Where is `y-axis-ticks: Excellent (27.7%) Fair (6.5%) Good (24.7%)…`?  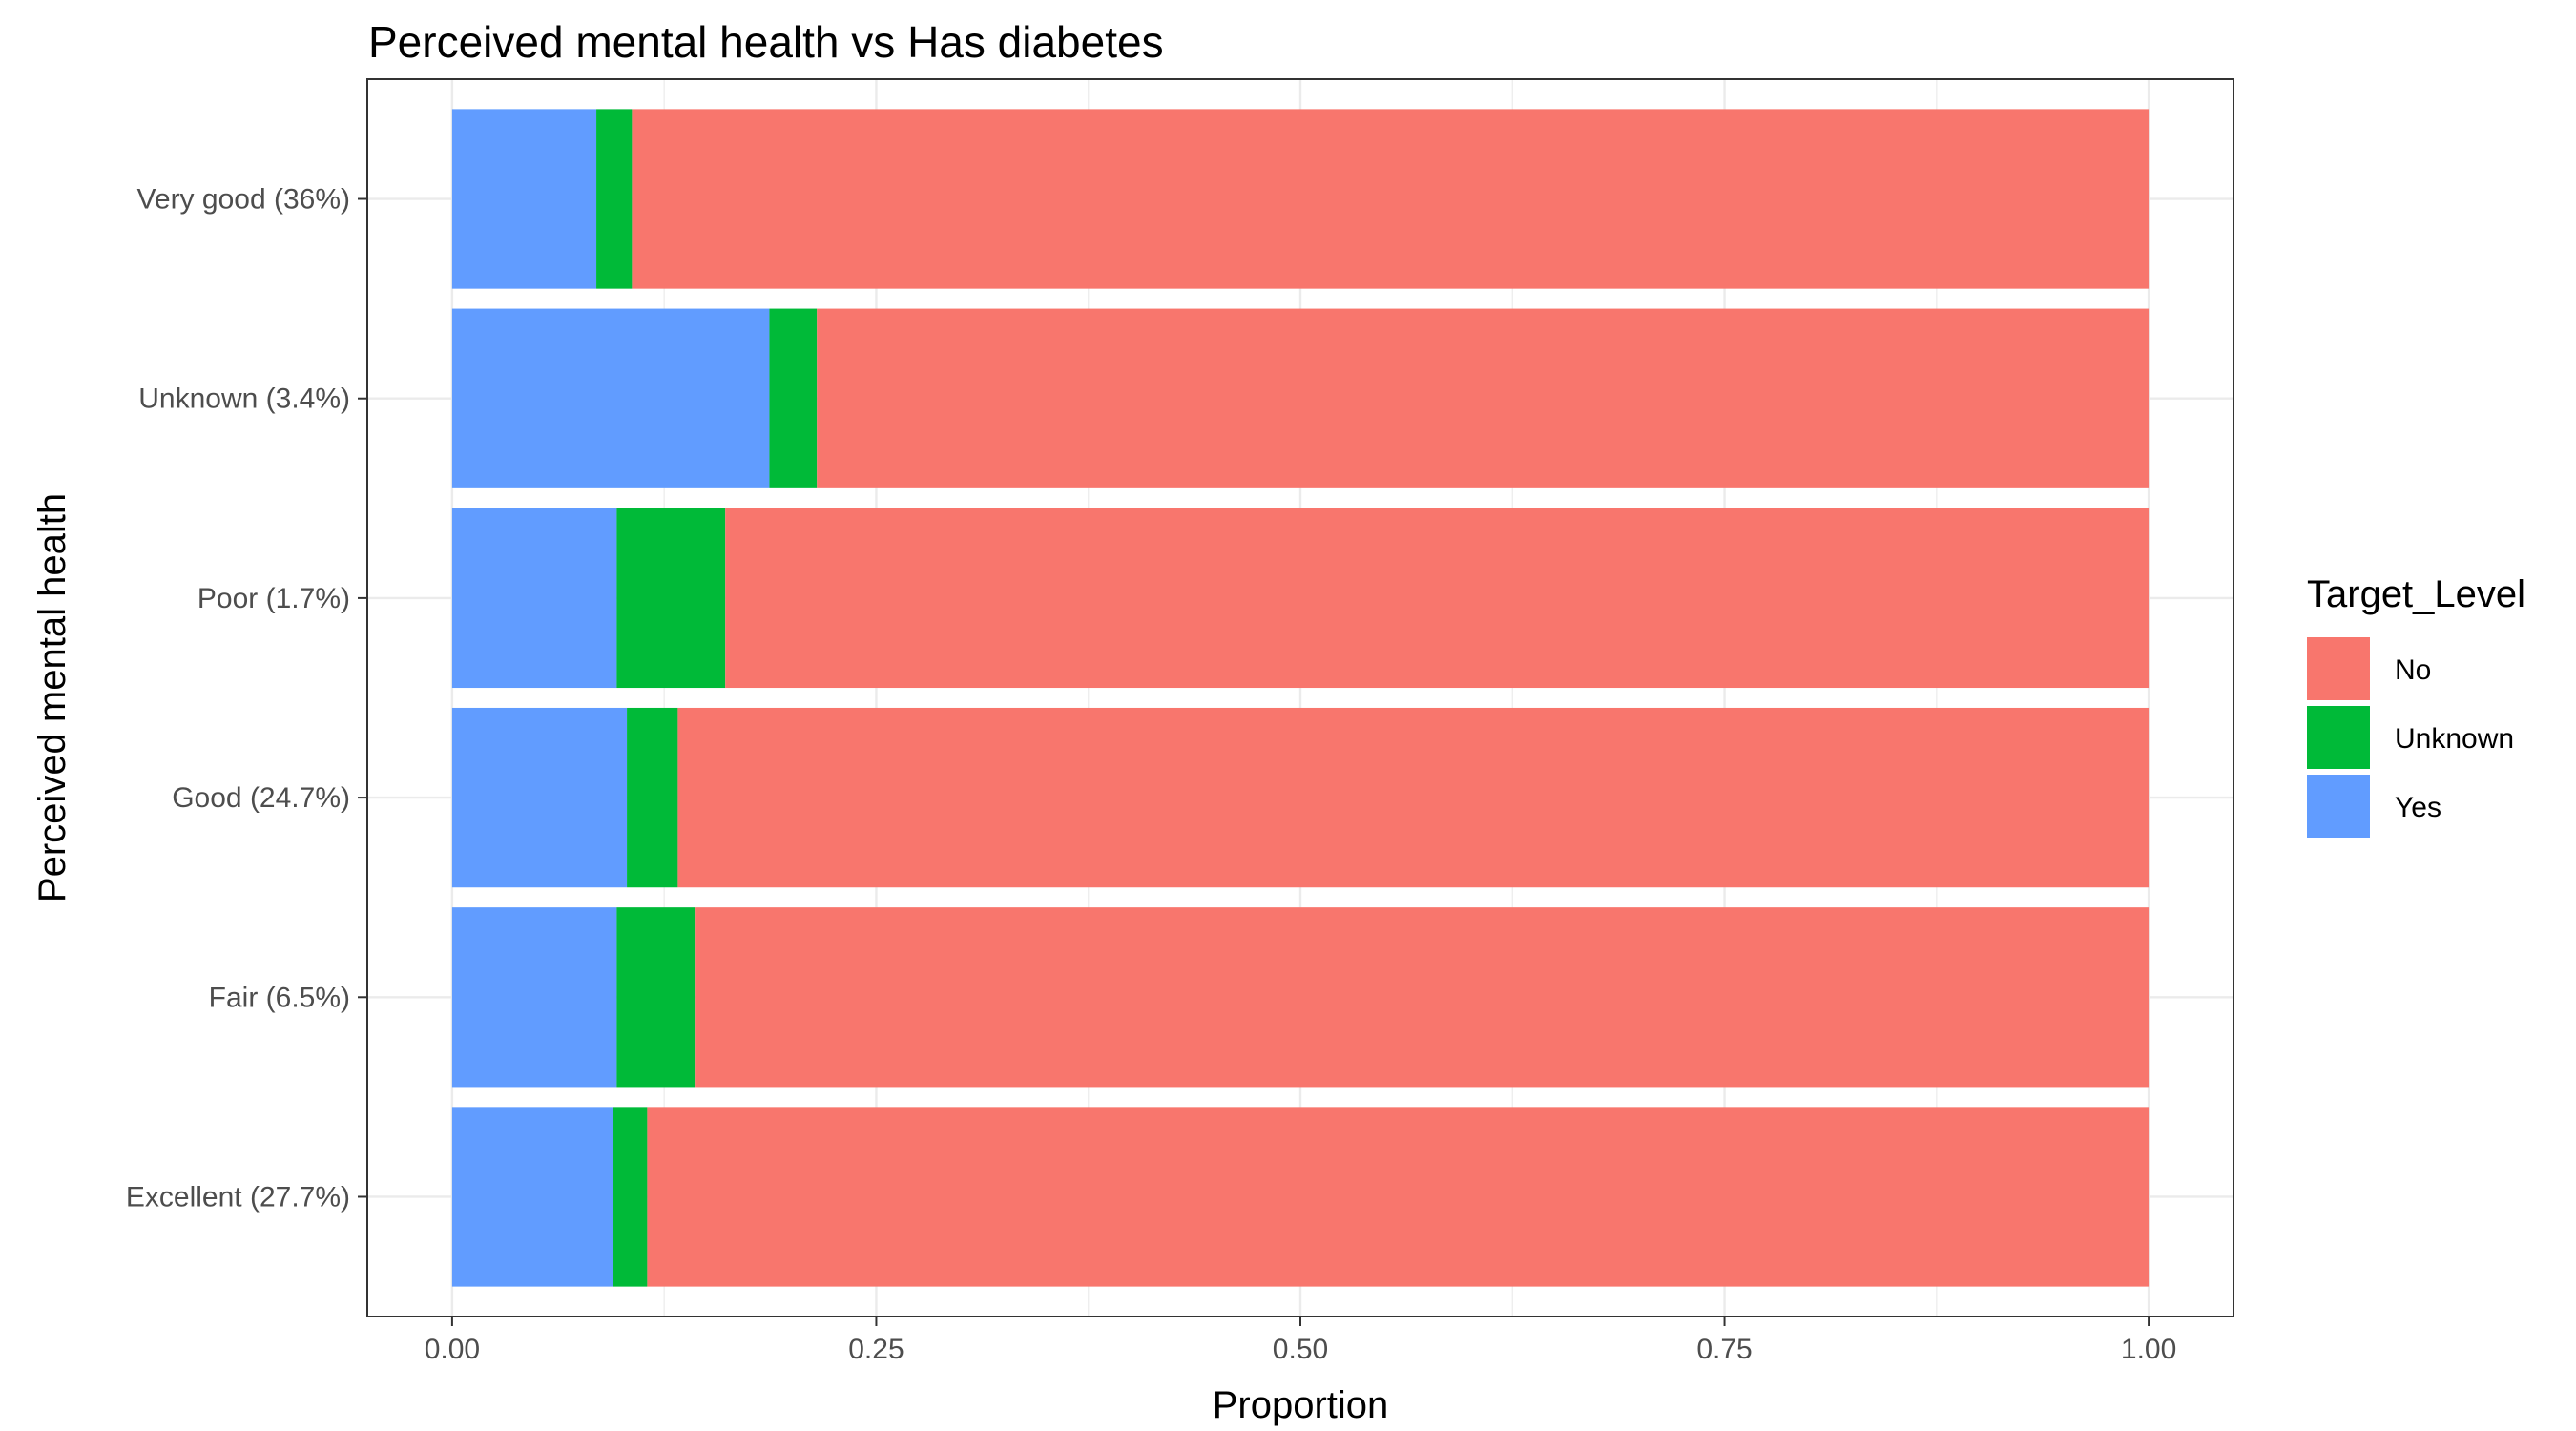
y-axis-ticks: Excellent (27.7%) Fair (6.5%) Good (24.7%)… is located at coordinates (246, 698).